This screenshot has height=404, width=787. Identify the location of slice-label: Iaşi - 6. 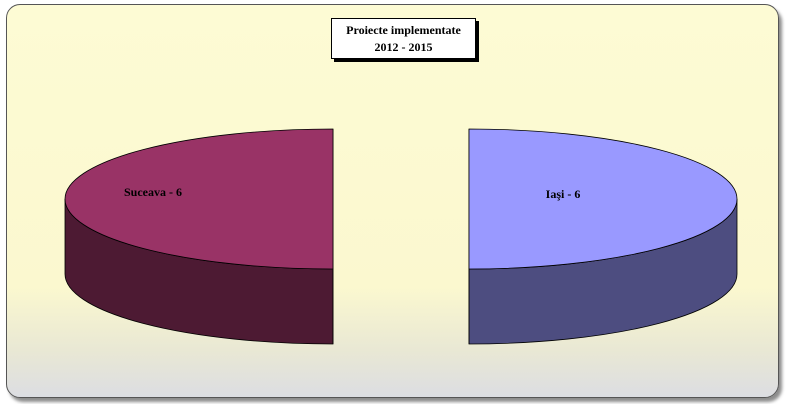
(563, 194).